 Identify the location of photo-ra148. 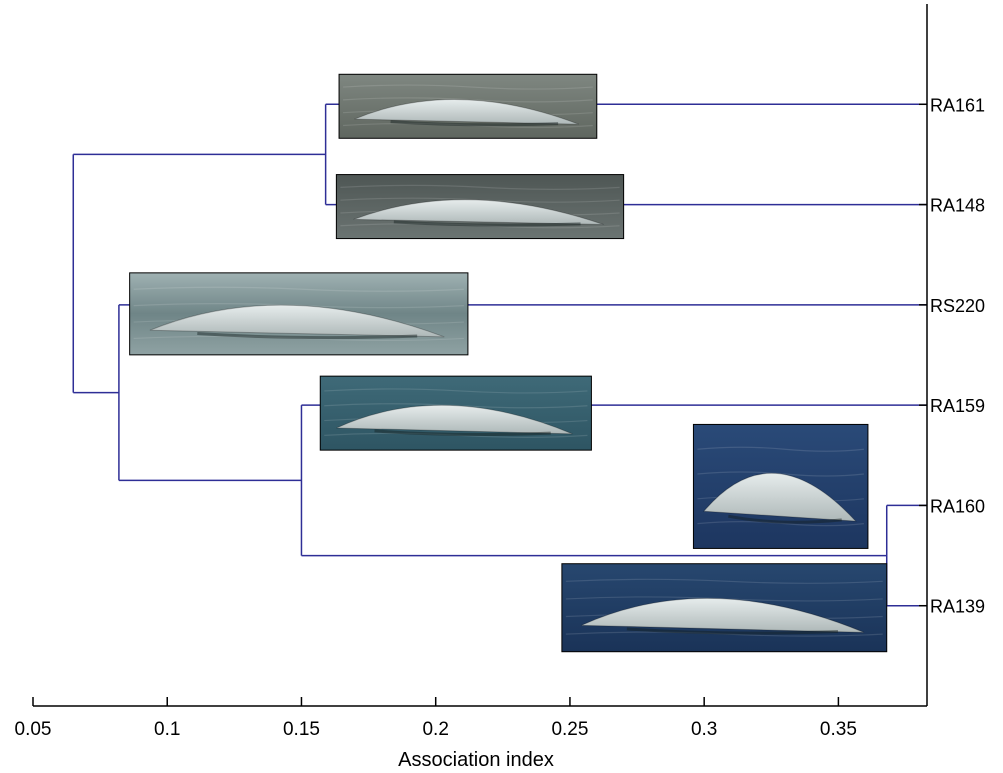
(480, 207).